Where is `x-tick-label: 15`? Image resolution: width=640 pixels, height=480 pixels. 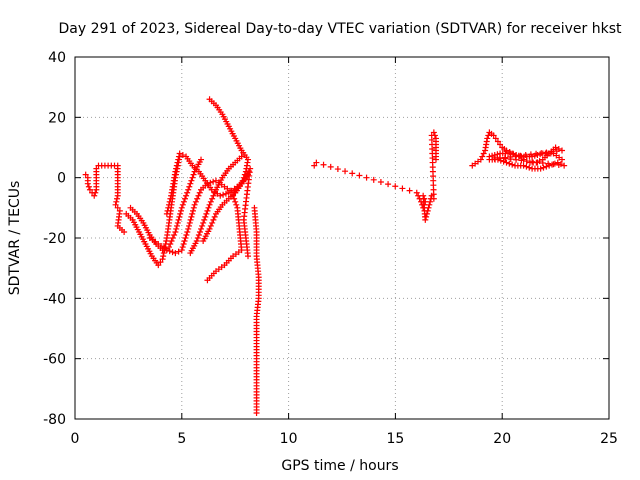 x-tick-label: 15 is located at coordinates (395, 439).